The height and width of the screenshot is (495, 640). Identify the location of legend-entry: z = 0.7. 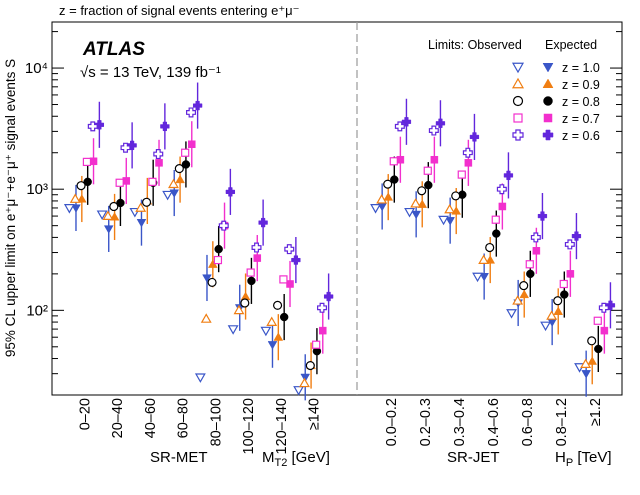
(556, 119).